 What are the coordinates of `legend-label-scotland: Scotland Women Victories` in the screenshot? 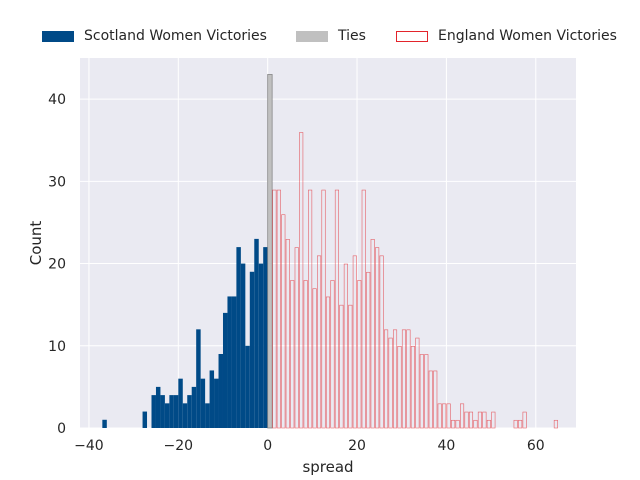 It's located at (175, 36).